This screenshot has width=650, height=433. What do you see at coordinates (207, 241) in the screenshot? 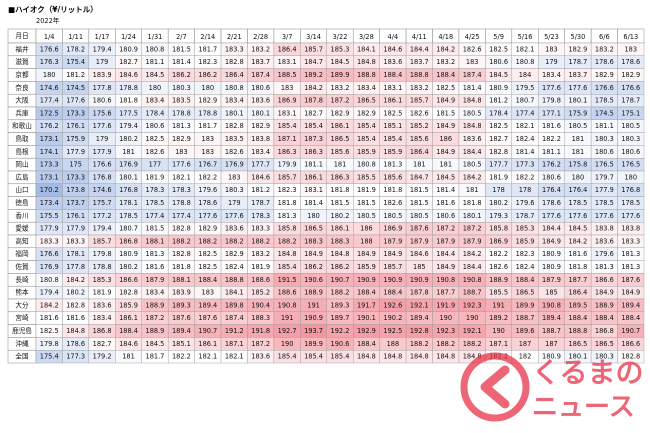
I see `cell-value: 188.2` at bounding box center [207, 241].